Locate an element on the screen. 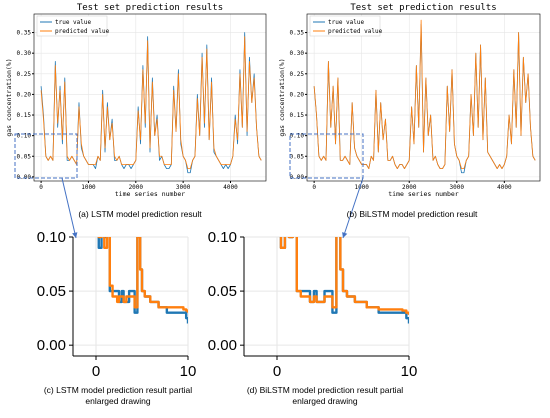 The width and height of the screenshot is (550, 418). caption-c-line1: (c) LSTM model prediction result partial is located at coordinates (118, 390).